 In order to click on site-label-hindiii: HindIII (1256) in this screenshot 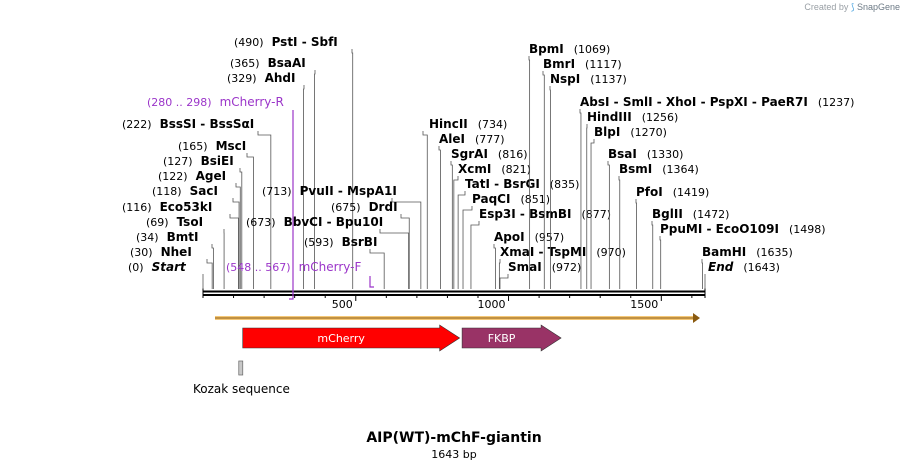, I will do `click(632, 117)`.